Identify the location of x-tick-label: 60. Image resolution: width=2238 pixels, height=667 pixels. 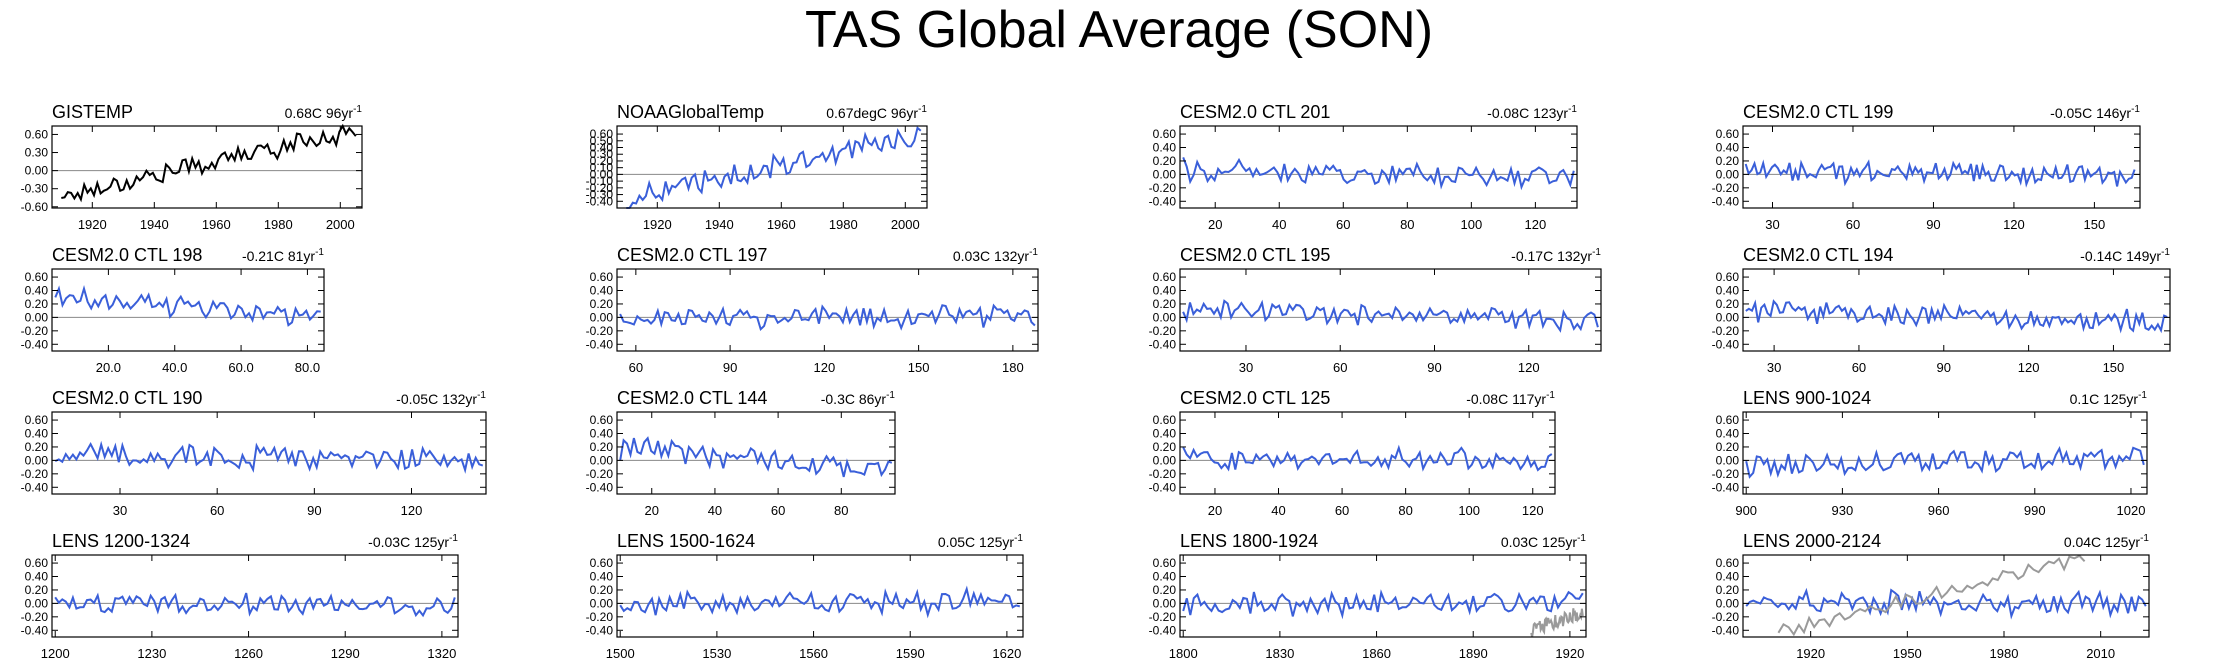
(1853, 224).